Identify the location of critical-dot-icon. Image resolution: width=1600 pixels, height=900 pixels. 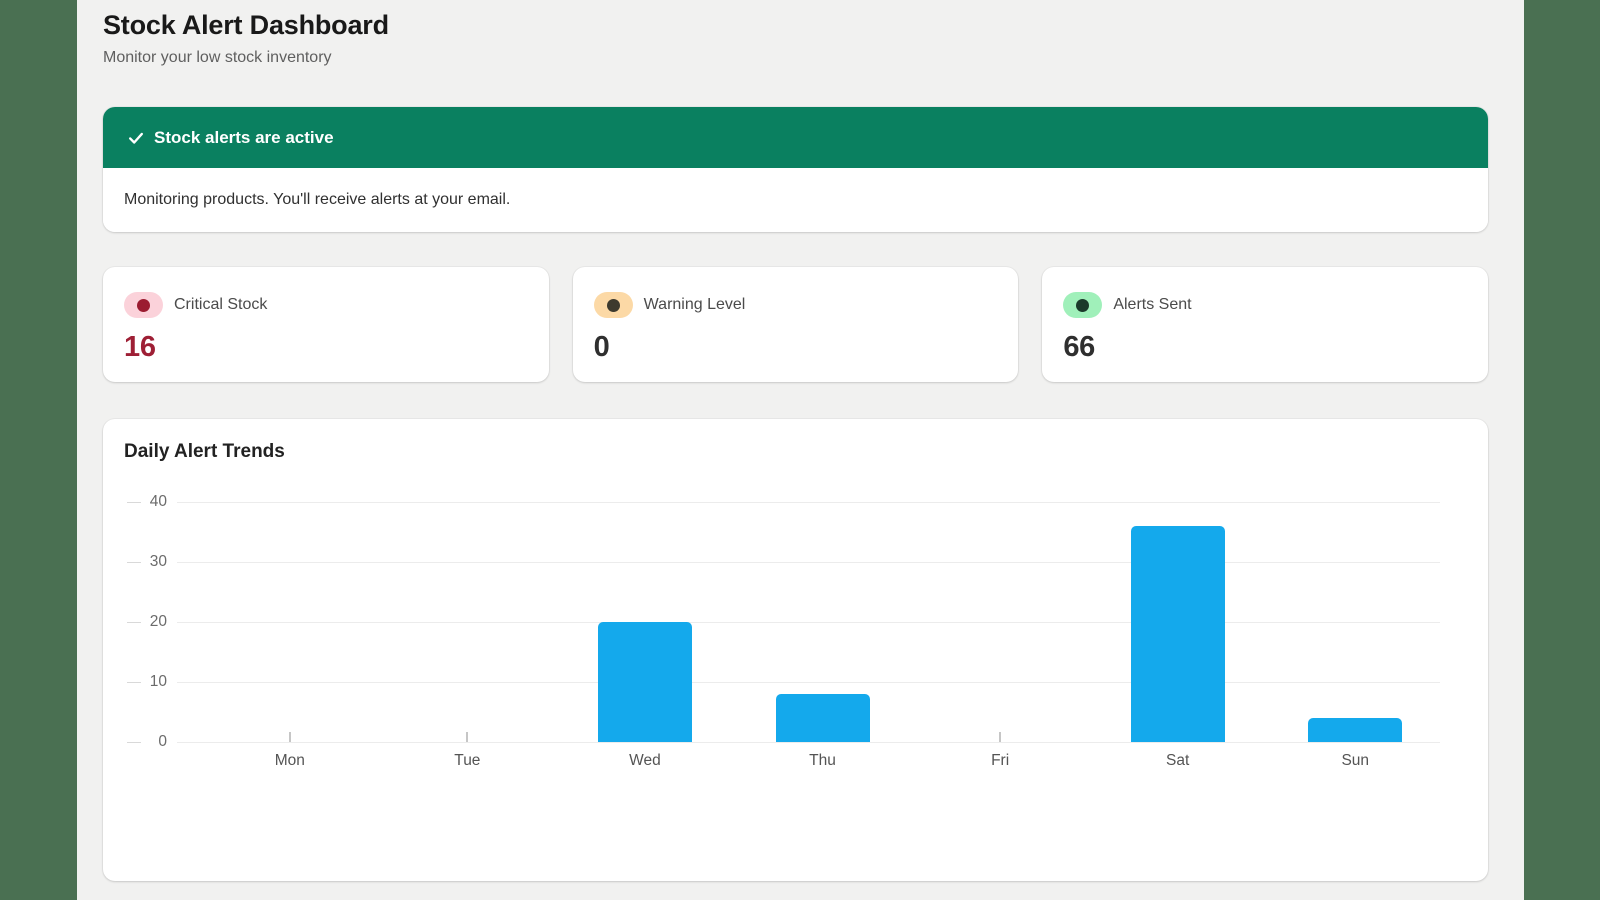
(143, 305).